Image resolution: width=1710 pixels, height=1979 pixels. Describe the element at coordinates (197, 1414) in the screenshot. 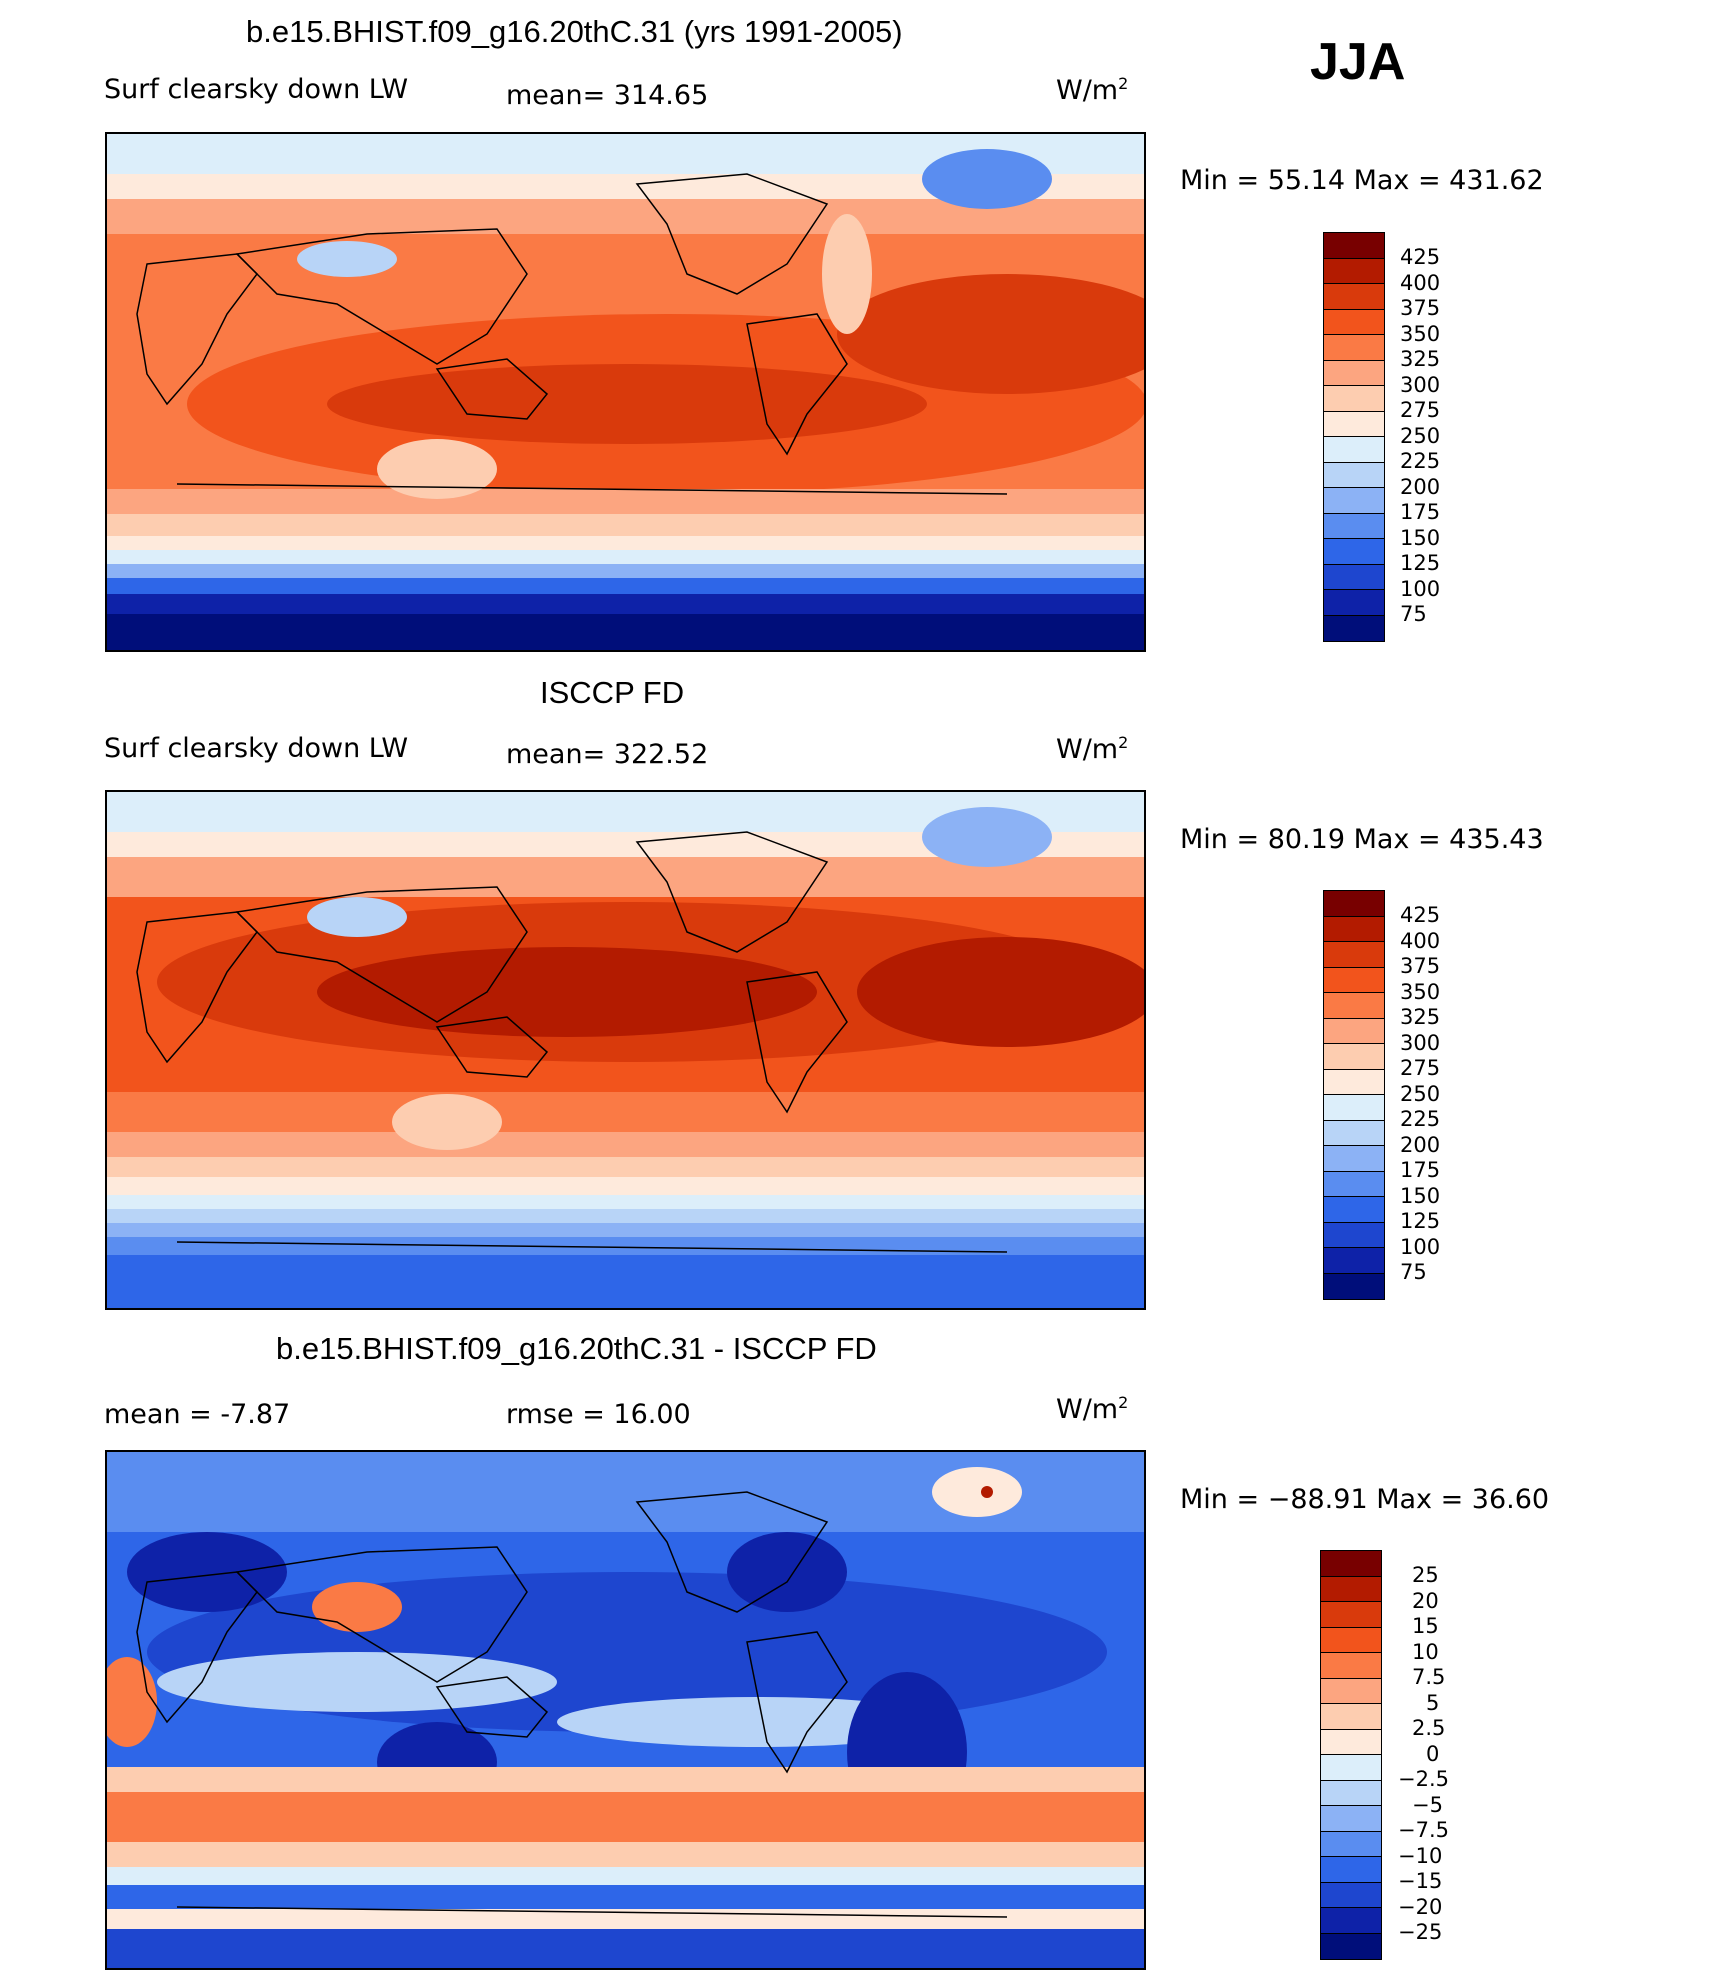

I see `diff-mean-label: mean = -7.87` at that location.